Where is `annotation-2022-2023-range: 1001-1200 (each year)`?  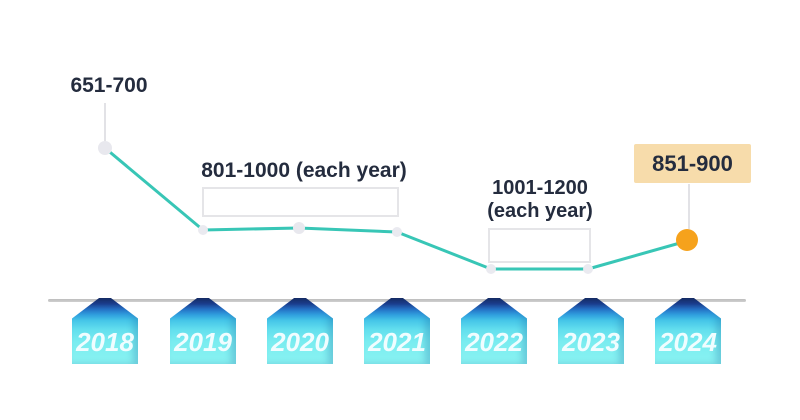
annotation-2022-2023-range: 1001-1200 (each year) is located at coordinates (540, 200).